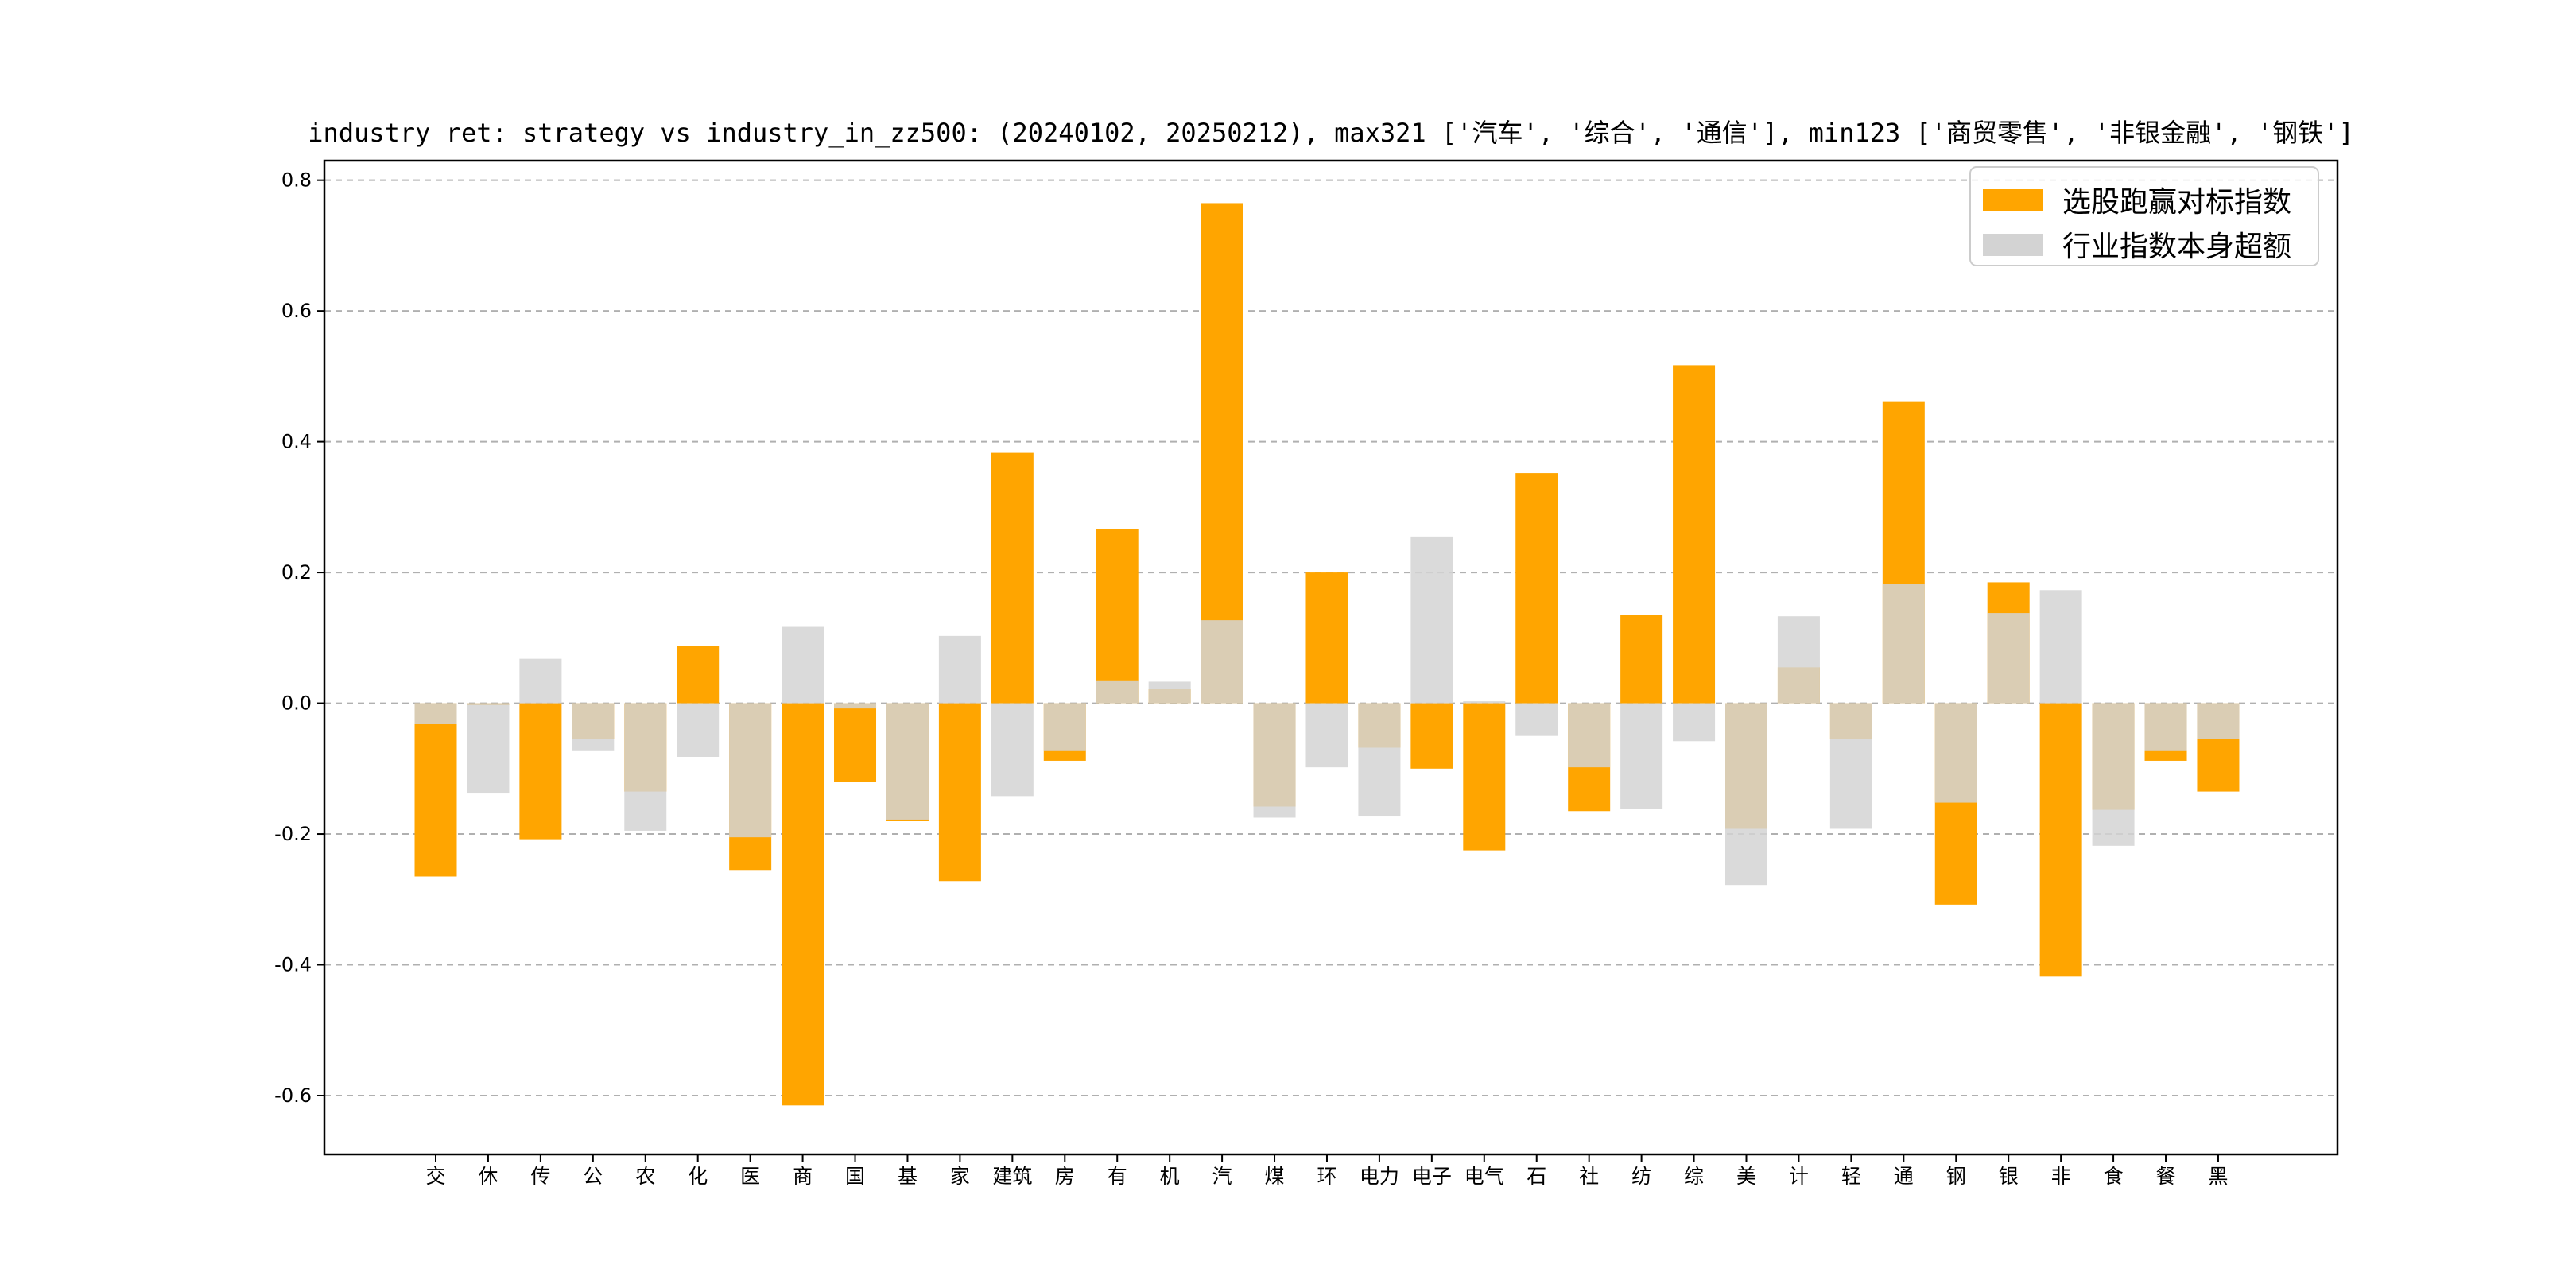 This screenshot has height=1288, width=2576. What do you see at coordinates (296, 311) in the screenshot?
I see `y-tick-label: 0.6` at bounding box center [296, 311].